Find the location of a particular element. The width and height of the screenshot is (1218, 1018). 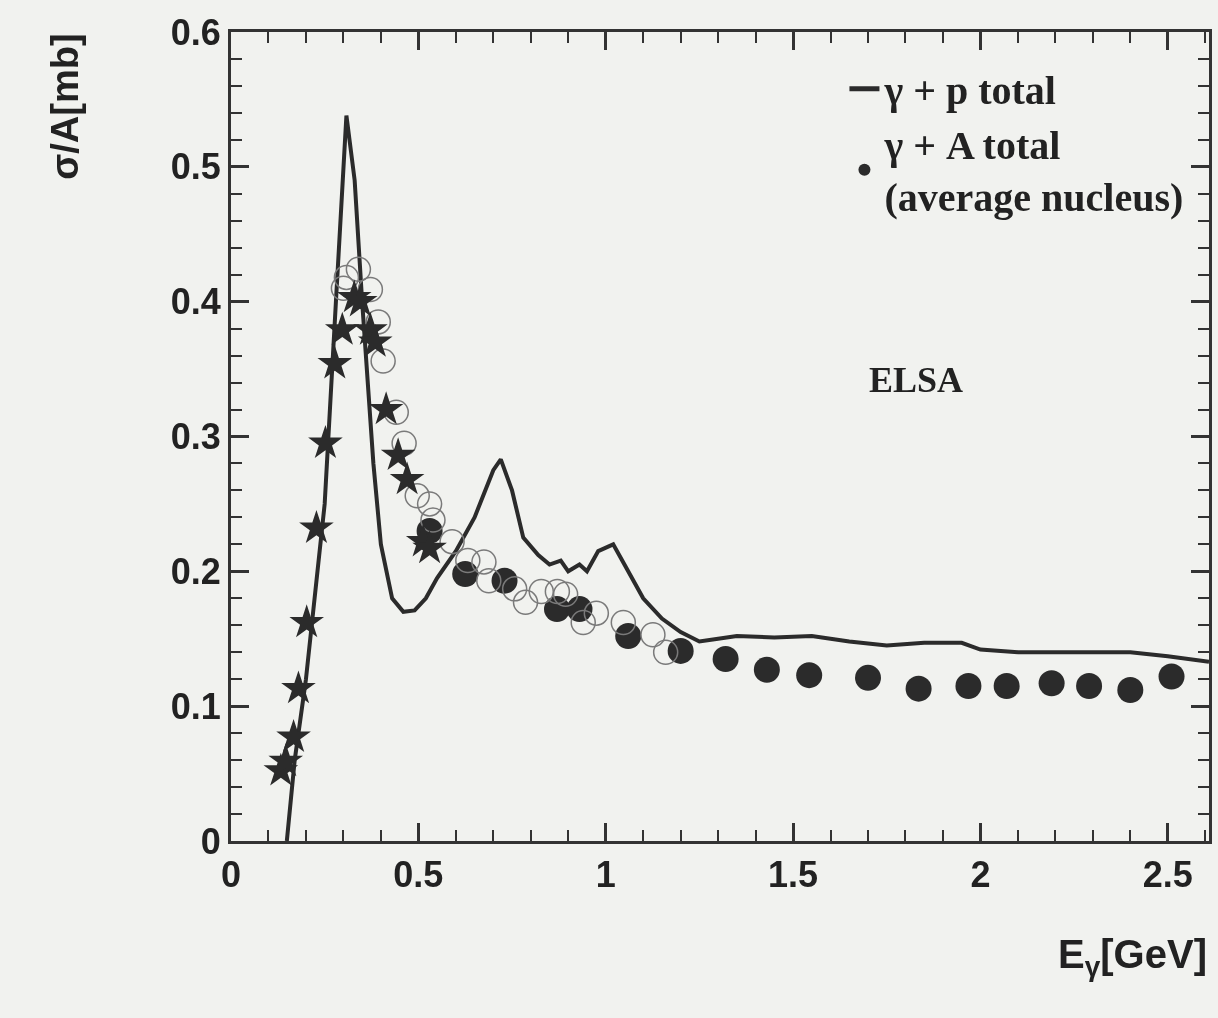

y-tick-label: 0.3 is located at coordinates (195, 437).